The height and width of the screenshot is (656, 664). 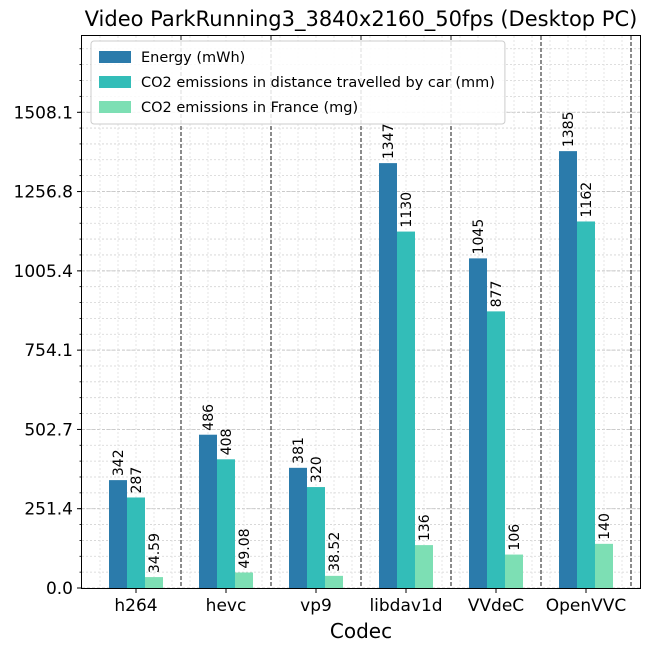 What do you see at coordinates (249, 108) in the screenshot?
I see `legend-label: CO2 emissions in France (mg)` at bounding box center [249, 108].